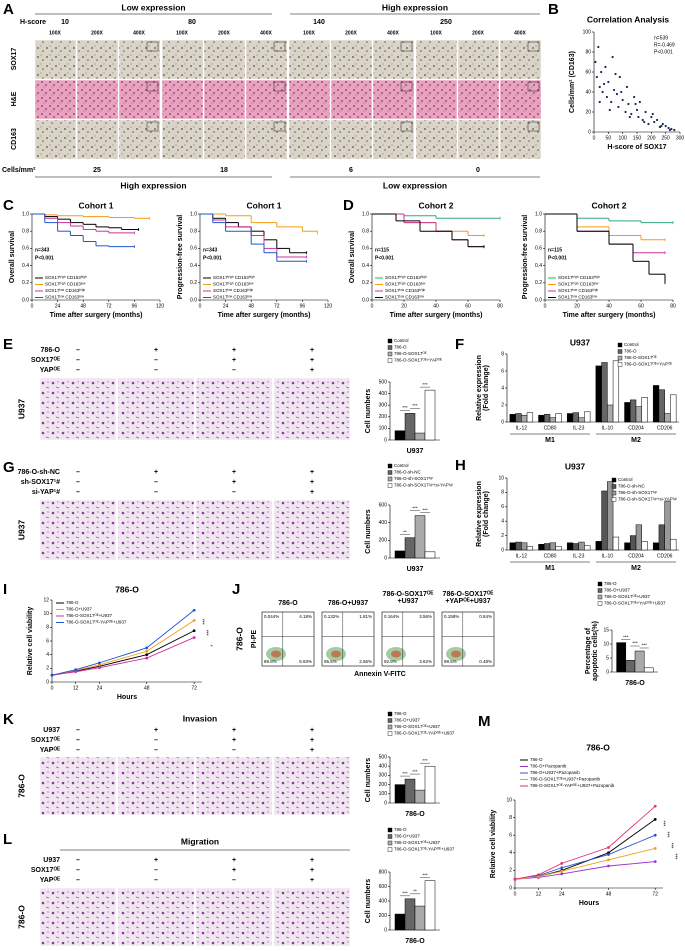  What do you see at coordinates (236, 589) in the screenshot?
I see `panel-letter: J` at bounding box center [236, 589].